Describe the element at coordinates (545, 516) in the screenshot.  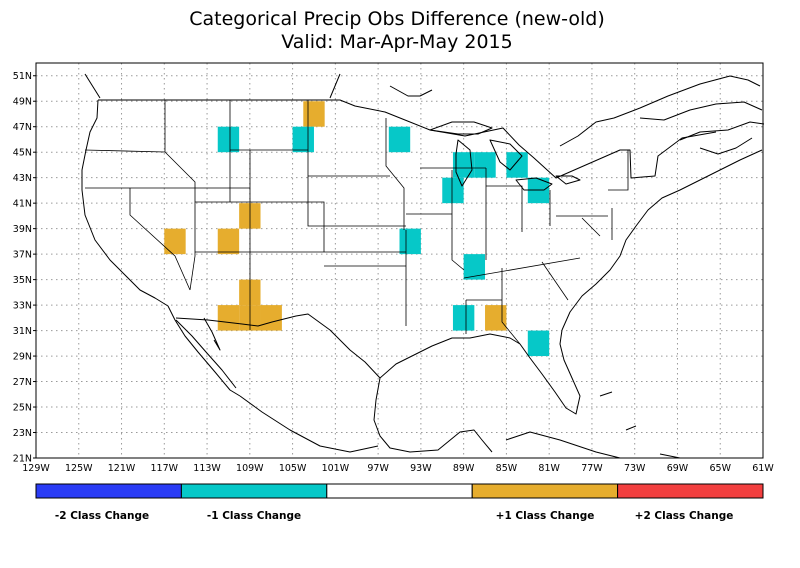
I see `legend-label-plus1: +1 Class Change` at that location.